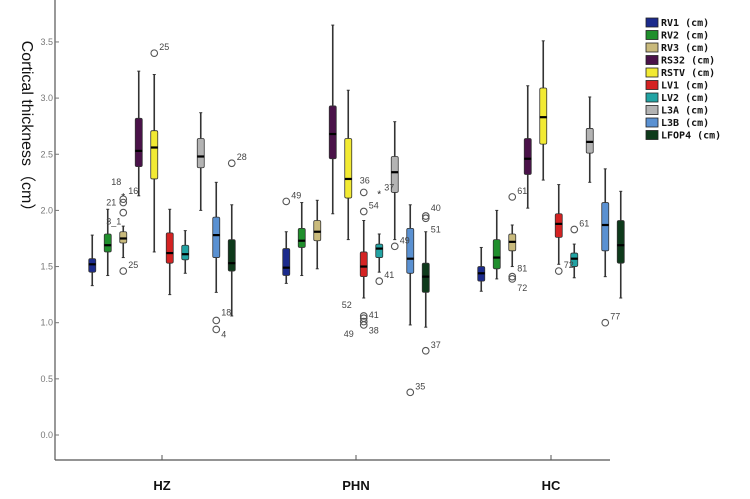 Image resolution: width=750 pixels, height=499 pixels. What do you see at coordinates (133, 191) in the screenshot?
I see `outlier-label: 16` at bounding box center [133, 191].